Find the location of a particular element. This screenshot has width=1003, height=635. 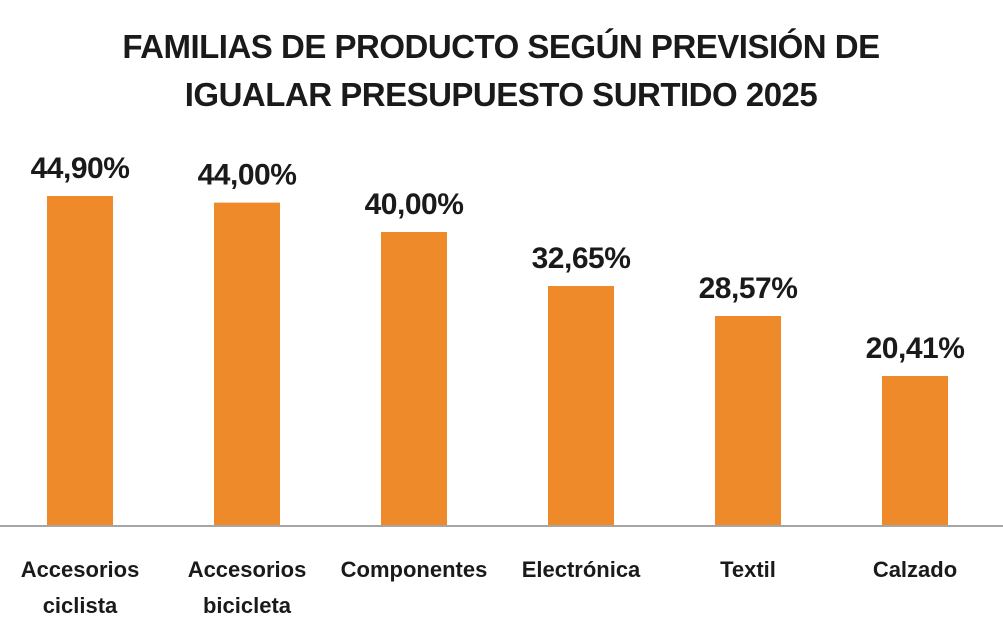

category-label-1-line-2: bicicleta is located at coordinates (247, 605).